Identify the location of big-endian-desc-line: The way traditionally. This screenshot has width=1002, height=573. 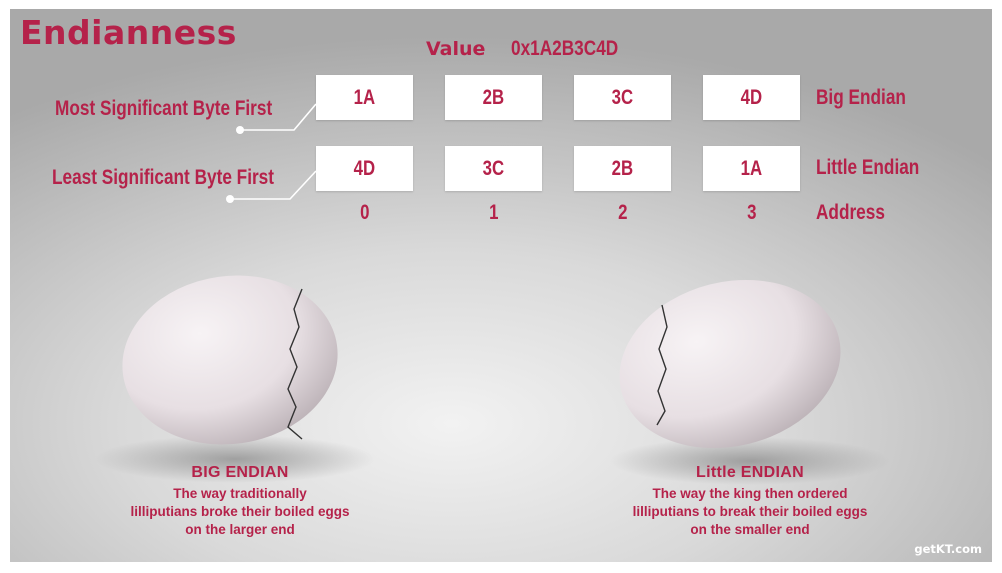
(240, 493).